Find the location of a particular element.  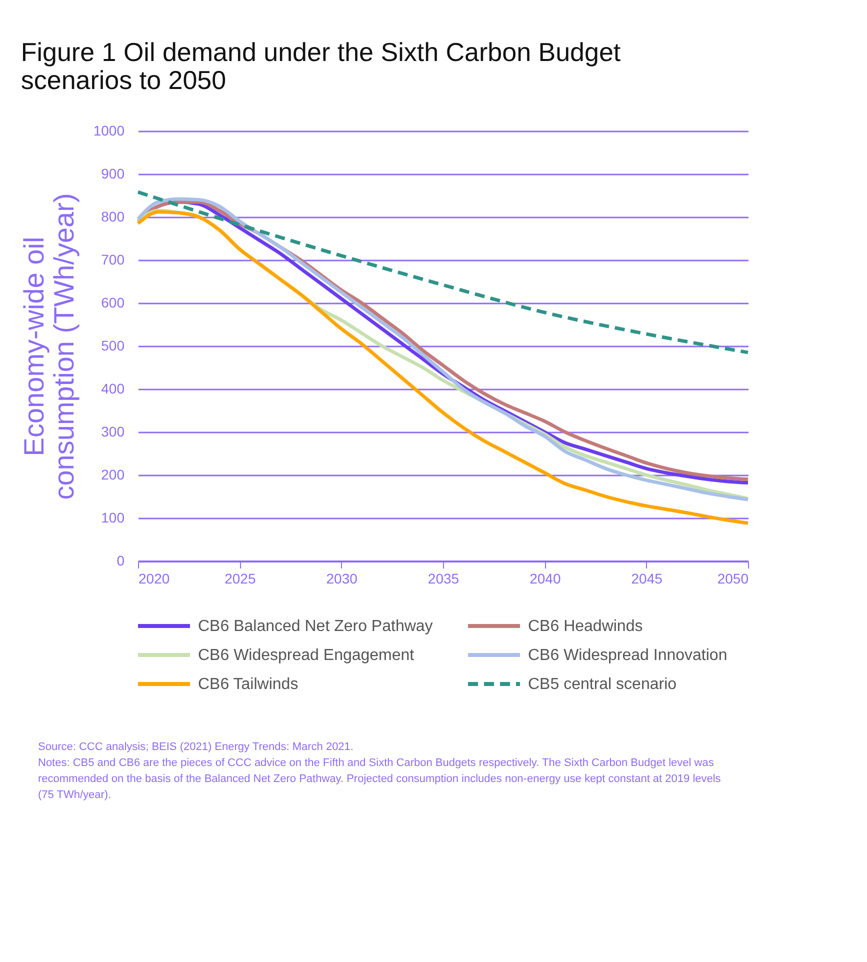

y-tick-label: 800 is located at coordinates (113, 216).